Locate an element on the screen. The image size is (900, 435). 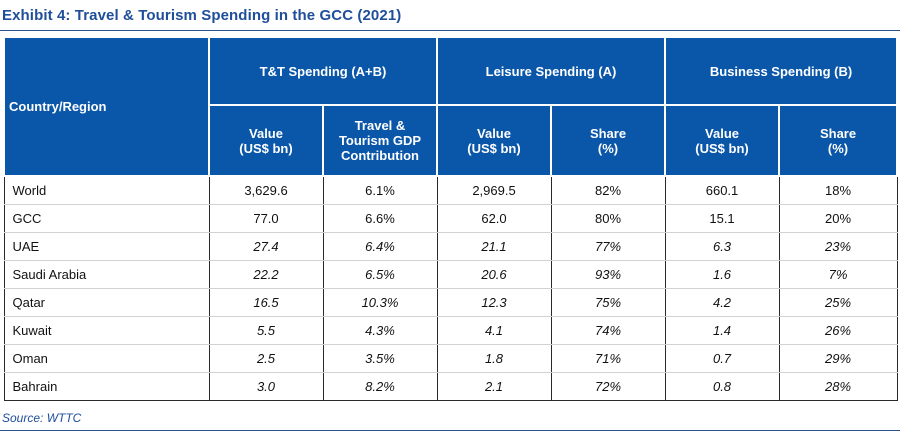
business-share-header: Share (%) is located at coordinates (838, 140).